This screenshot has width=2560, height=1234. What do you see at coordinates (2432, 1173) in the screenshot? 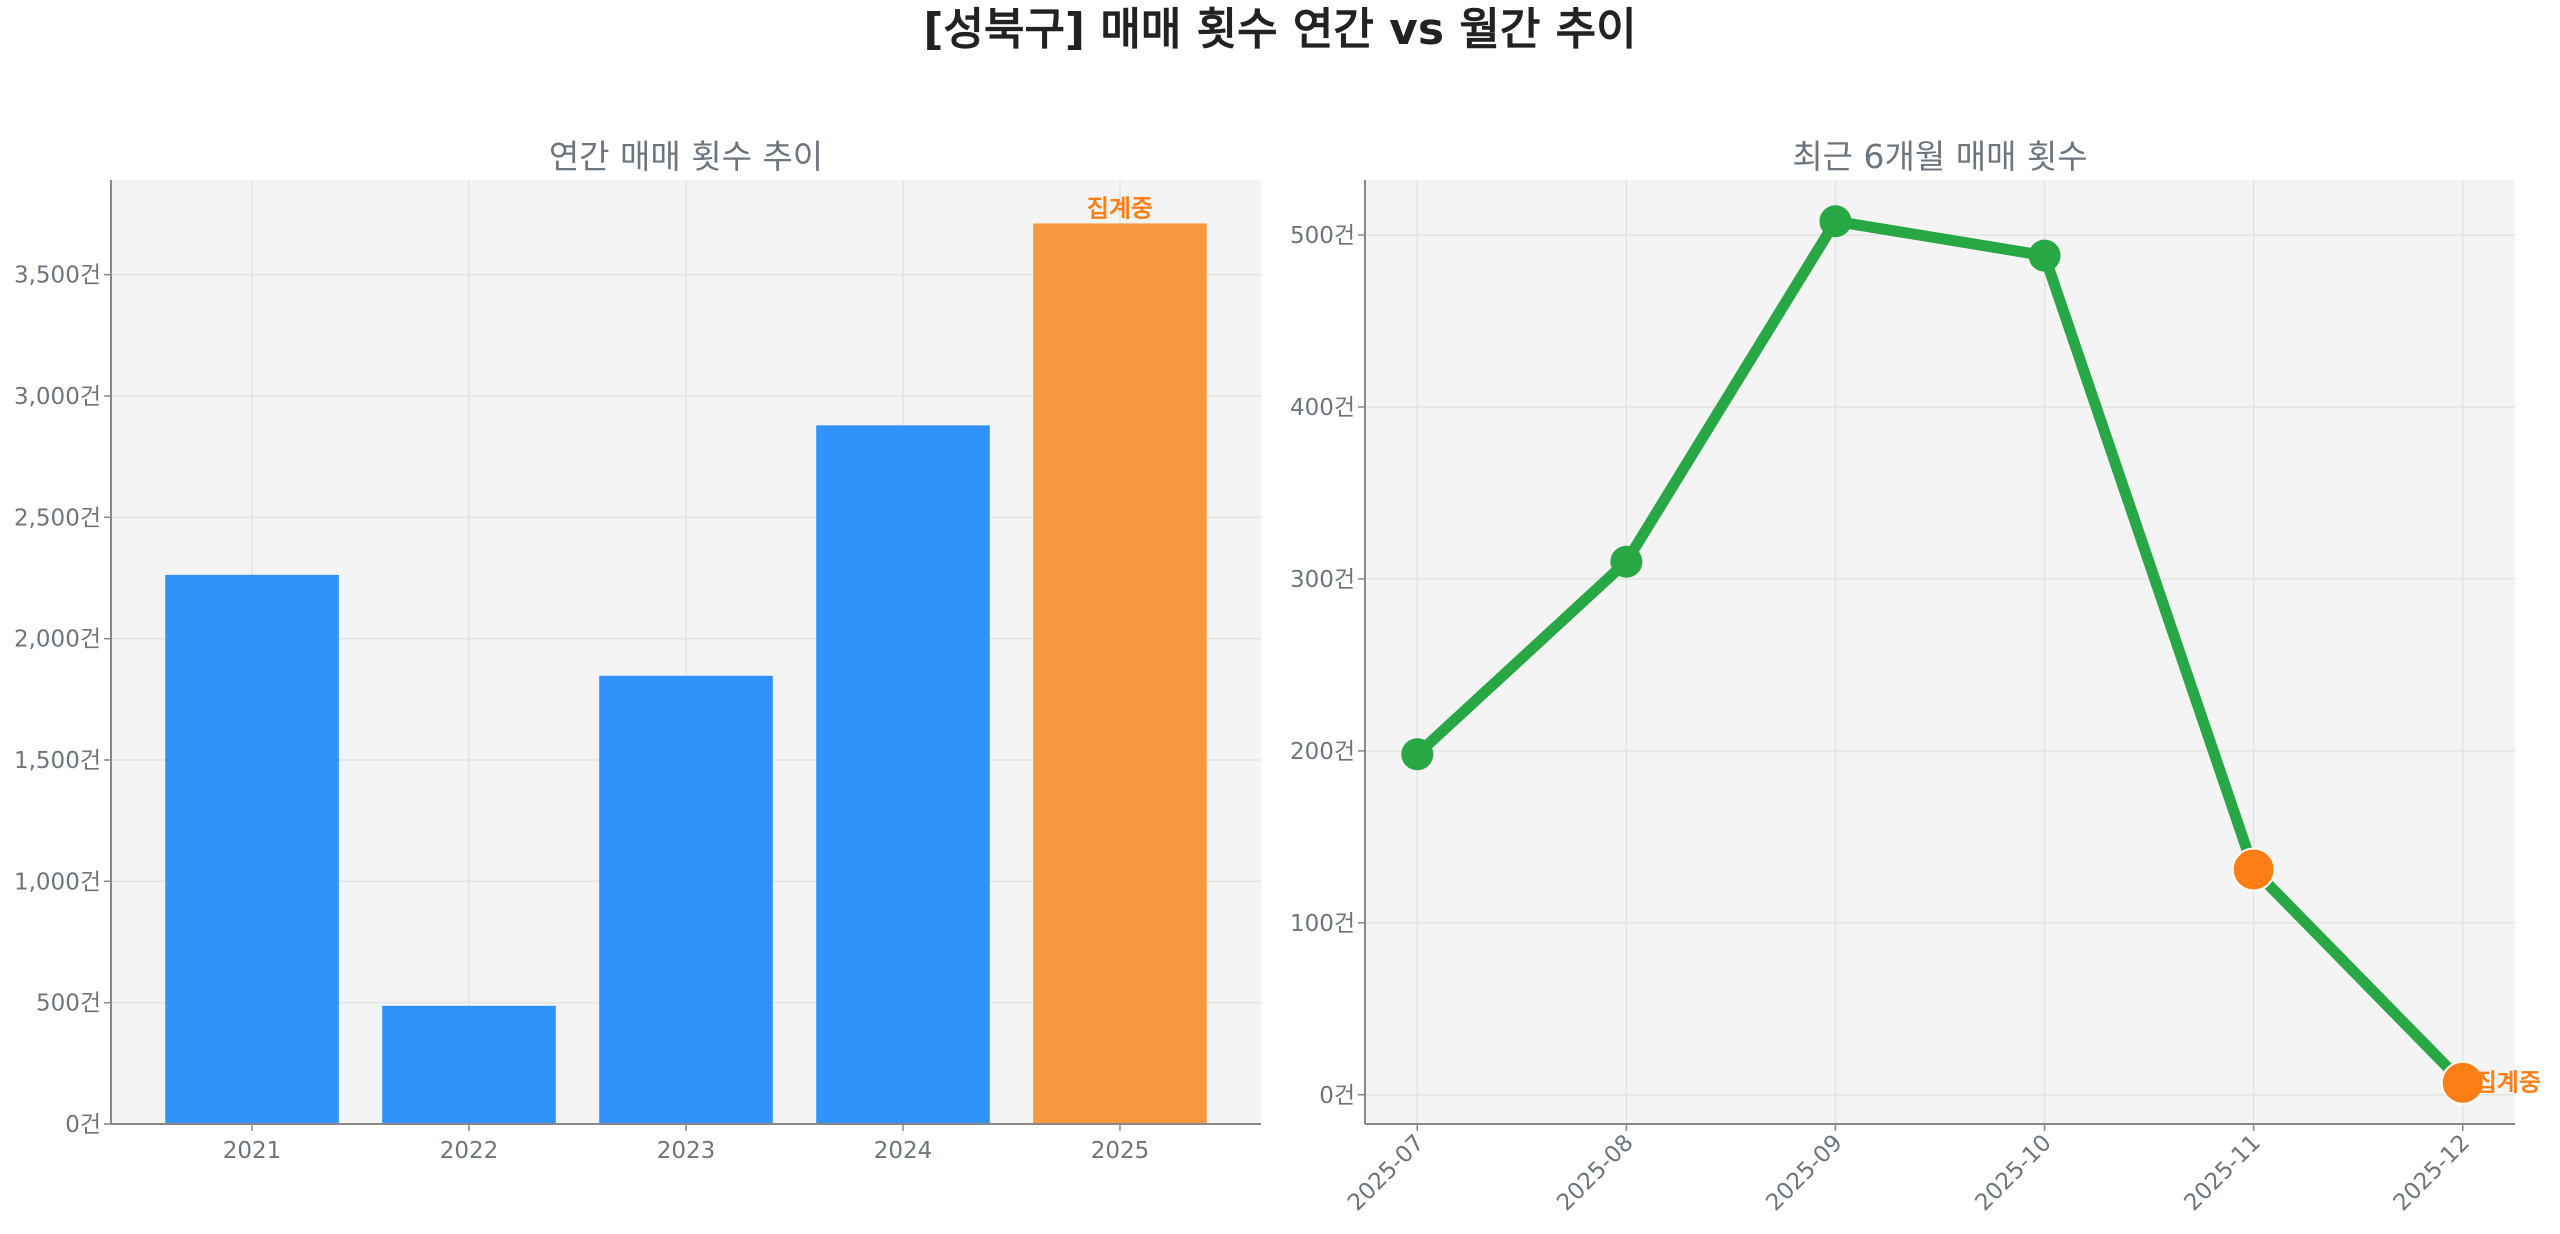
I see `x-tick-label: 2025-12` at bounding box center [2432, 1173].